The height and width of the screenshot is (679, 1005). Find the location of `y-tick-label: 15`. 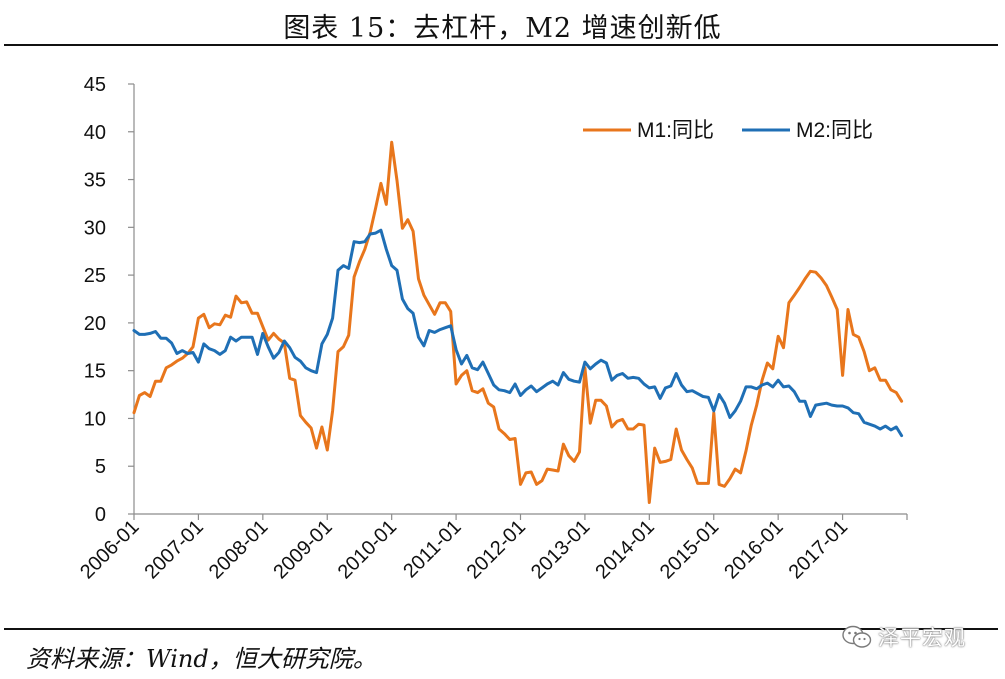

y-tick-label: 15 is located at coordinates (95, 372).